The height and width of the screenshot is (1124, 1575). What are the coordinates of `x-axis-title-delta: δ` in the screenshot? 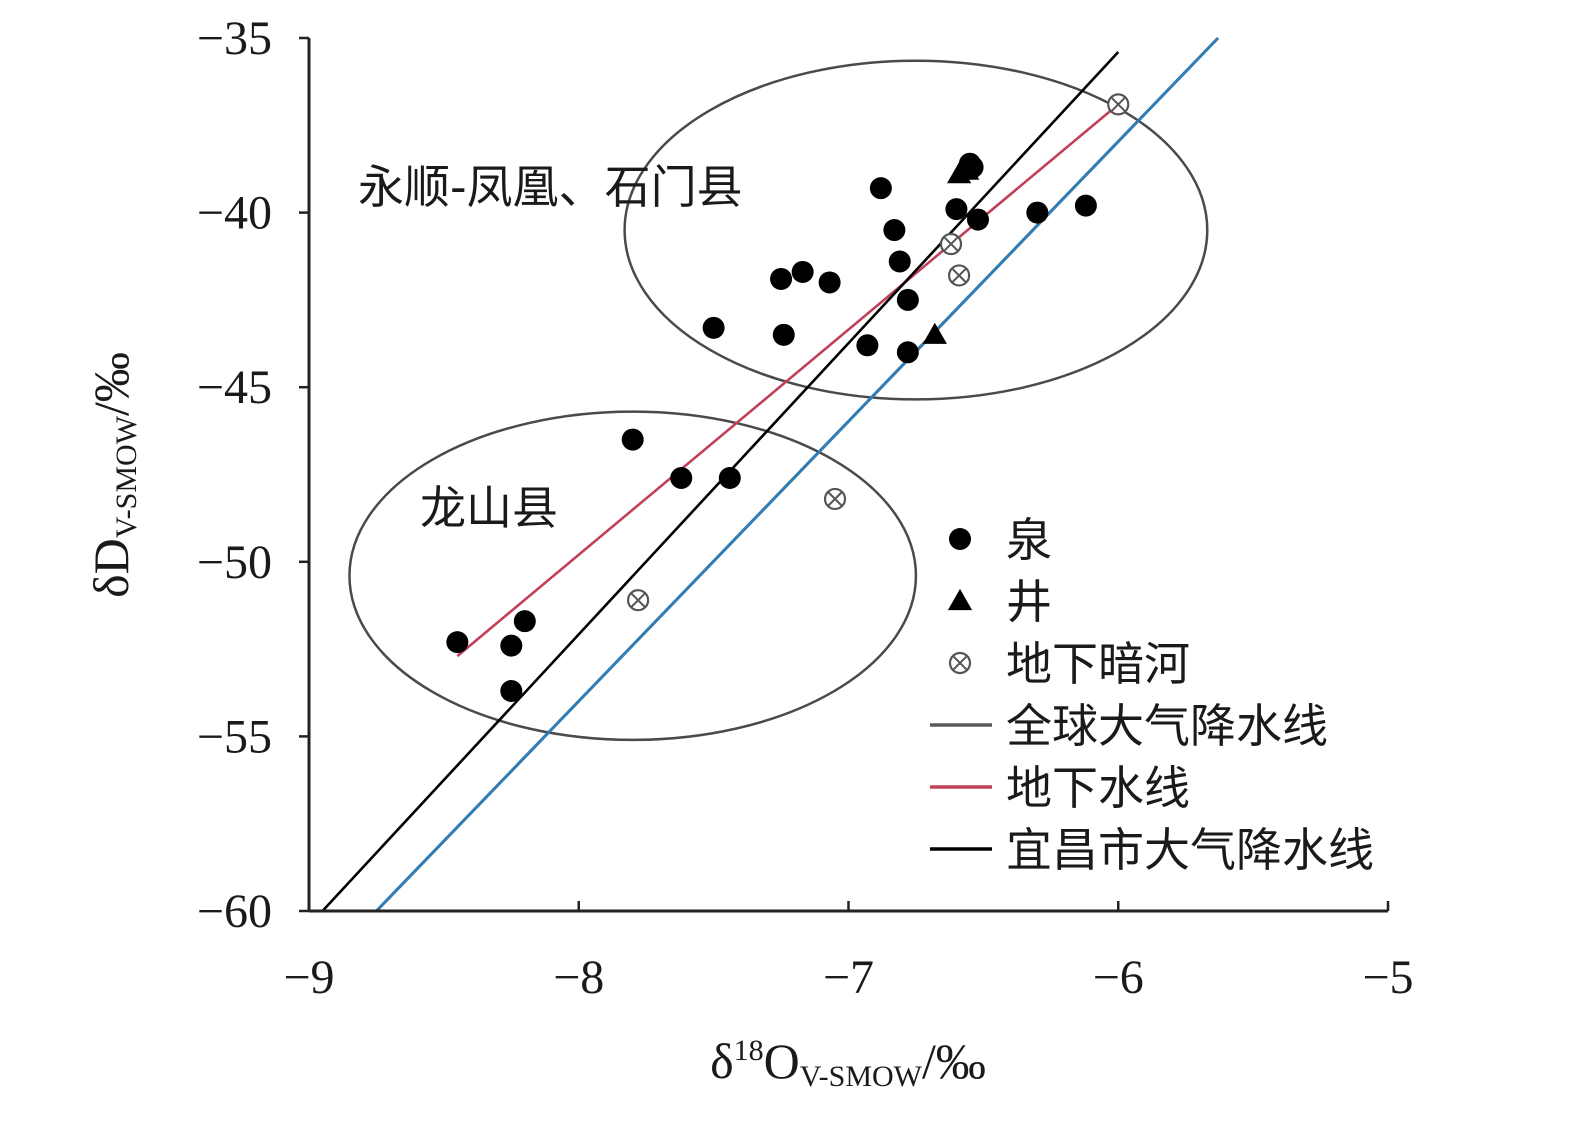 It's located at (722, 1061).